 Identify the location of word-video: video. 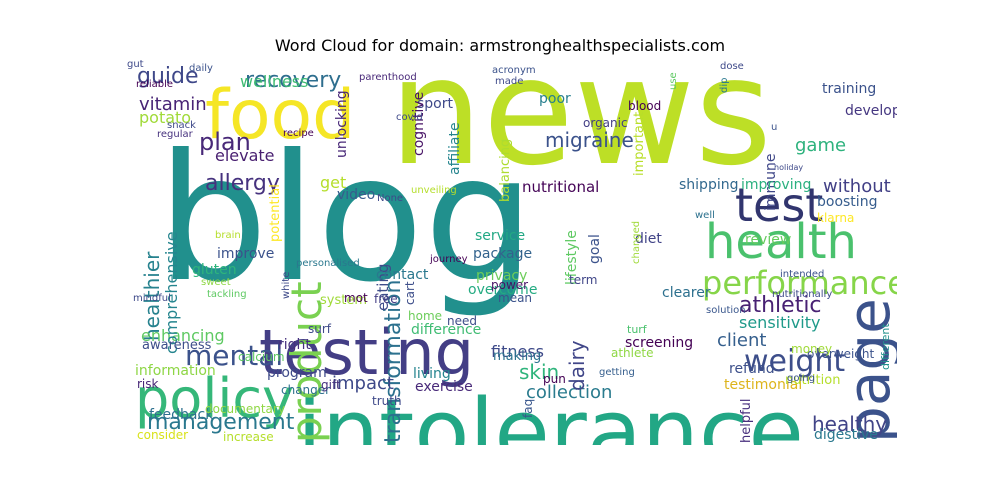
(356, 195).